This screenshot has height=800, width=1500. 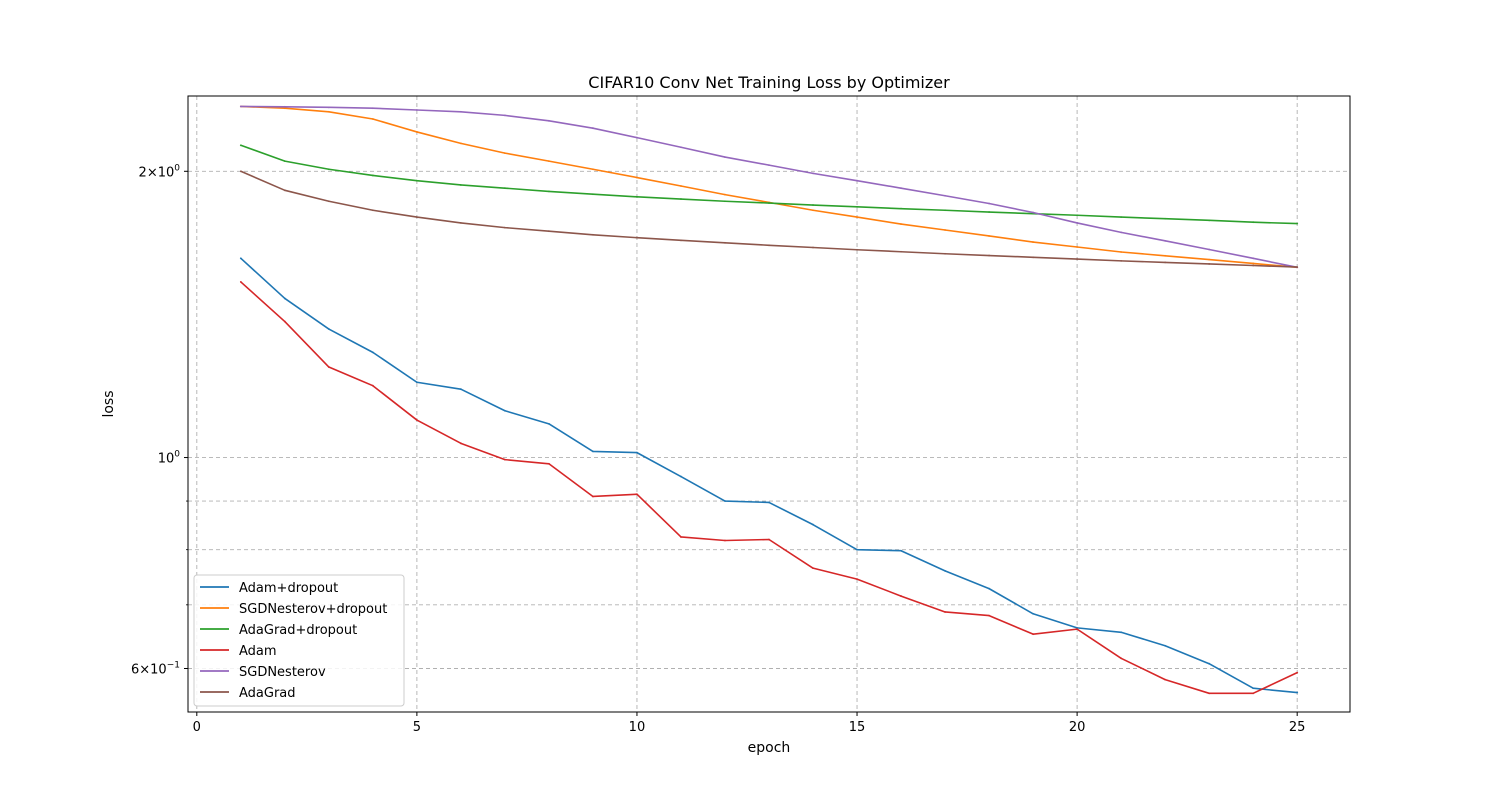 What do you see at coordinates (282, 672) in the screenshot?
I see `legend-label: SGDNesterov` at bounding box center [282, 672].